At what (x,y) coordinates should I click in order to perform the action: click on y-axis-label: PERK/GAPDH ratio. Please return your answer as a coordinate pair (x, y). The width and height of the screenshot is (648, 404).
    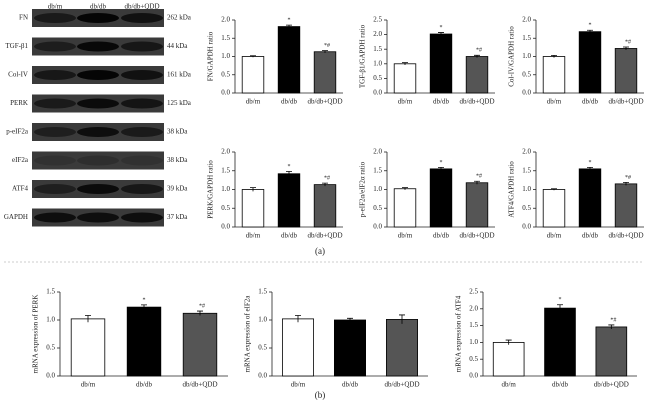
    Looking at the image, I should click on (211, 189).